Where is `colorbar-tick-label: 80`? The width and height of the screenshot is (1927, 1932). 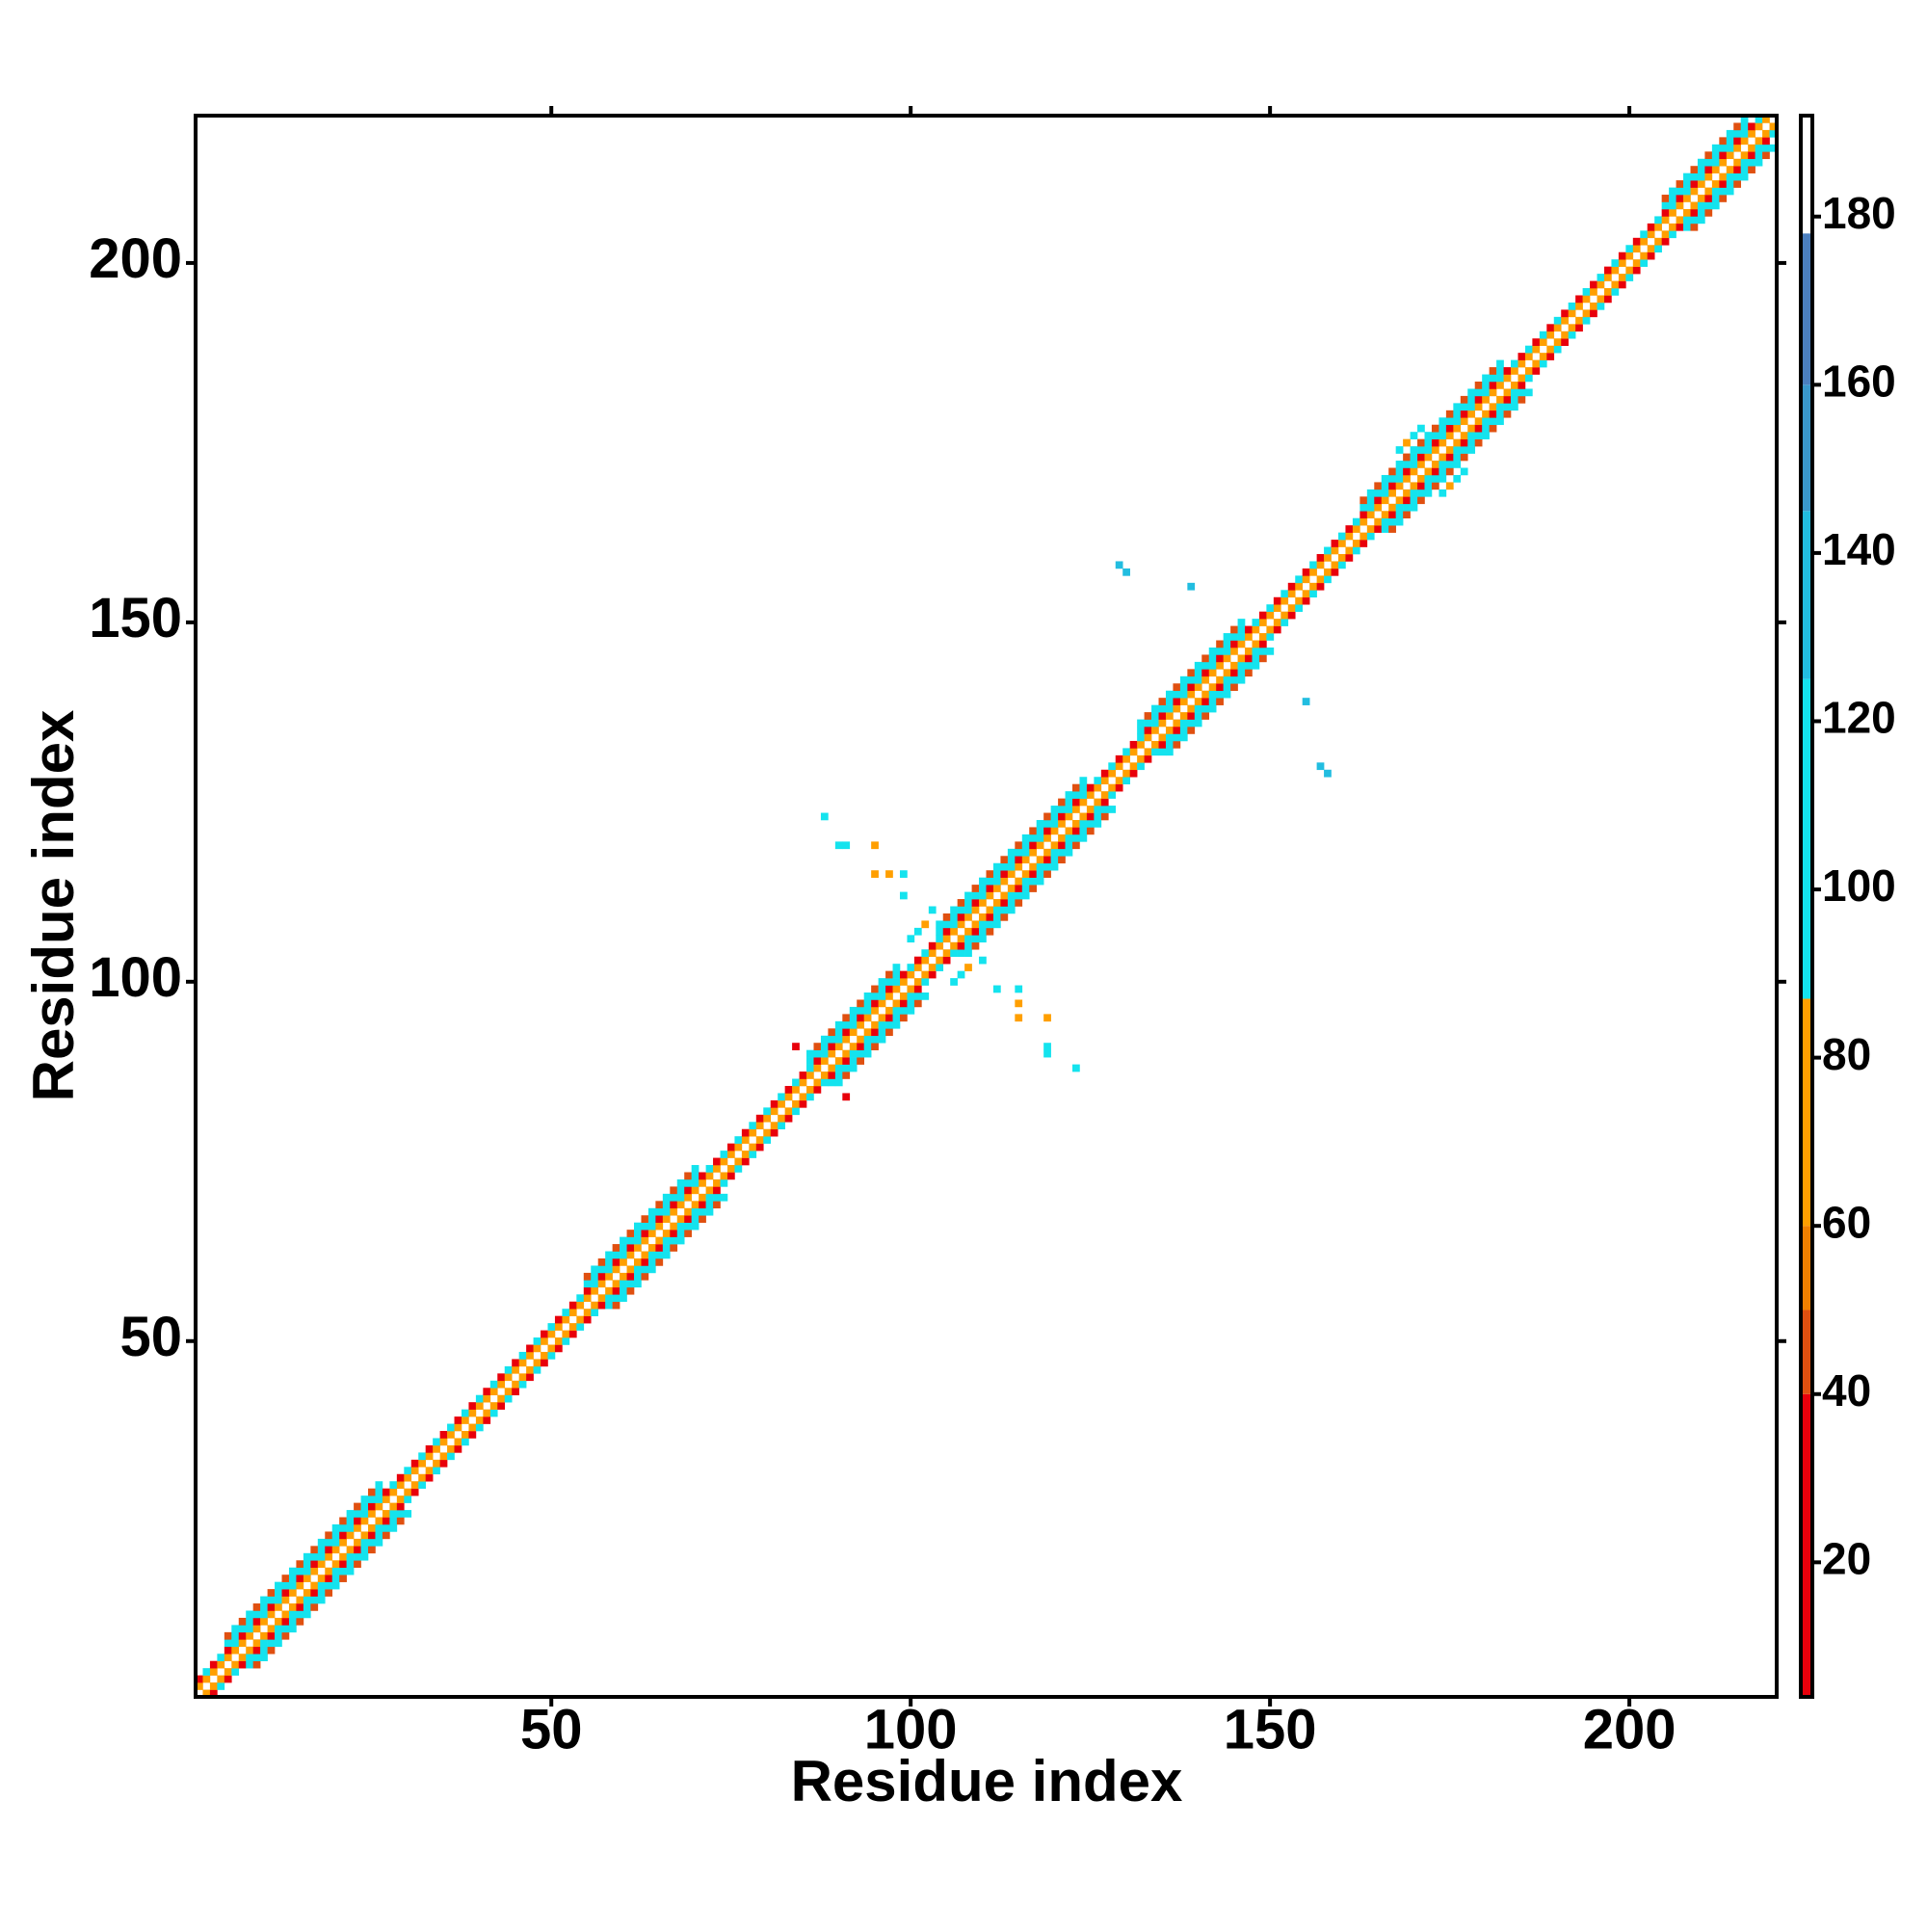
colorbar-tick-label: 80 is located at coordinates (1847, 1054).